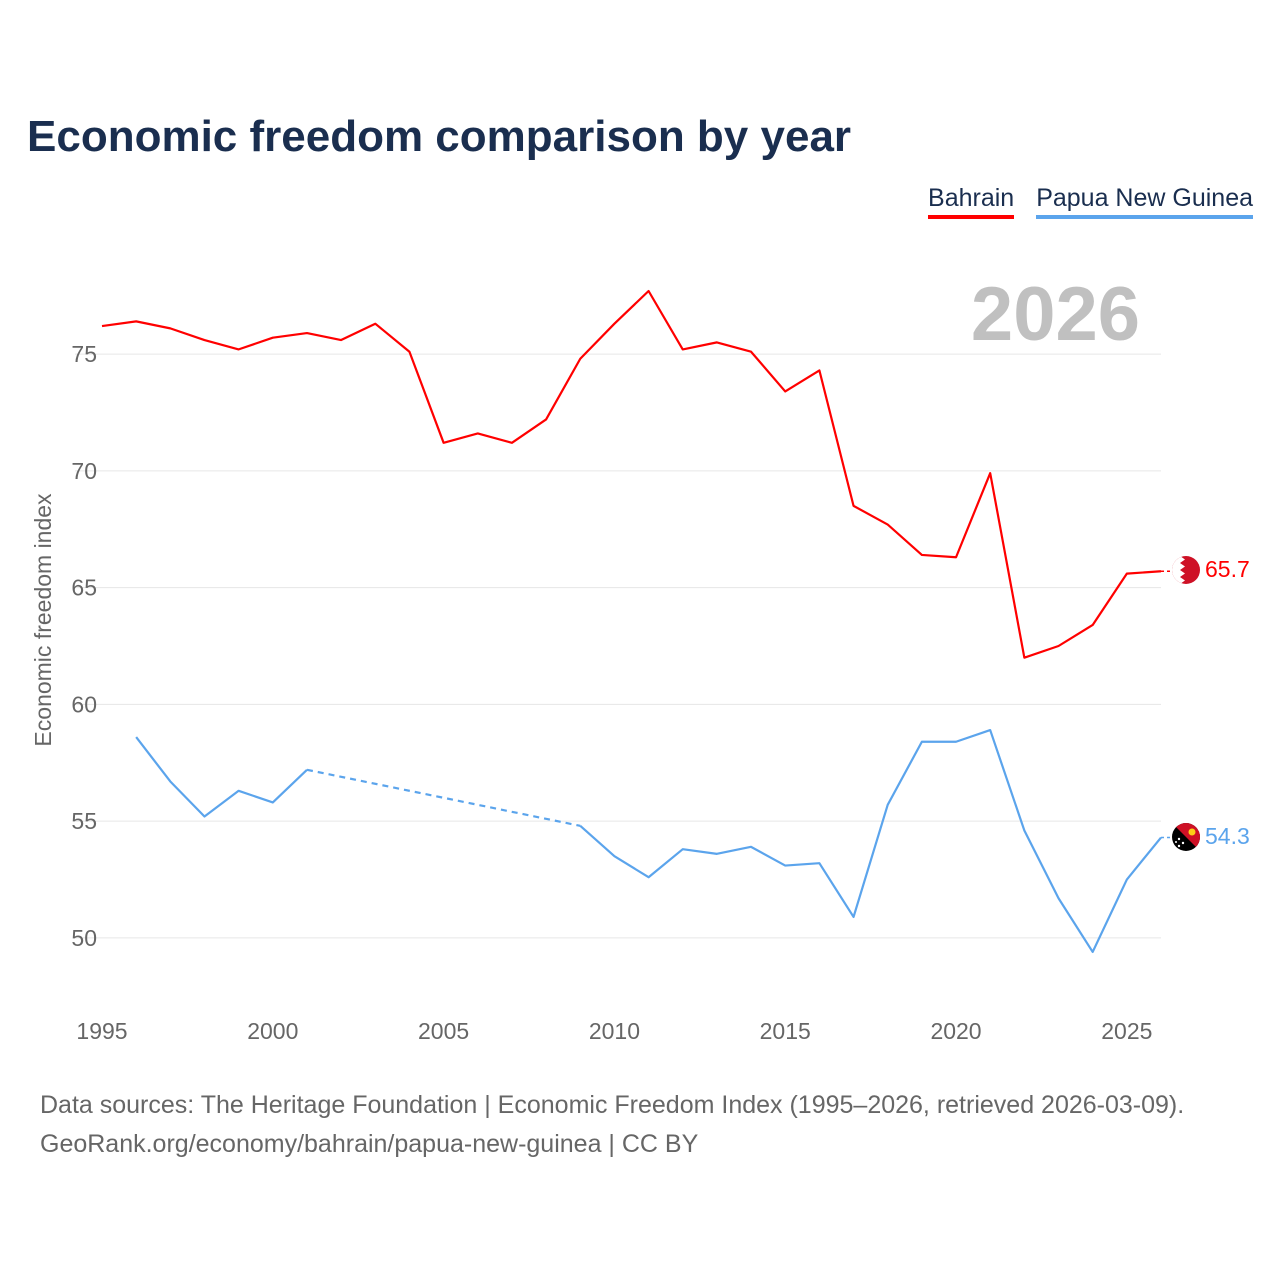 The width and height of the screenshot is (1280, 1280). Describe the element at coordinates (43, 620) in the screenshot. I see `y-axis-label: Economic freedom index` at that location.